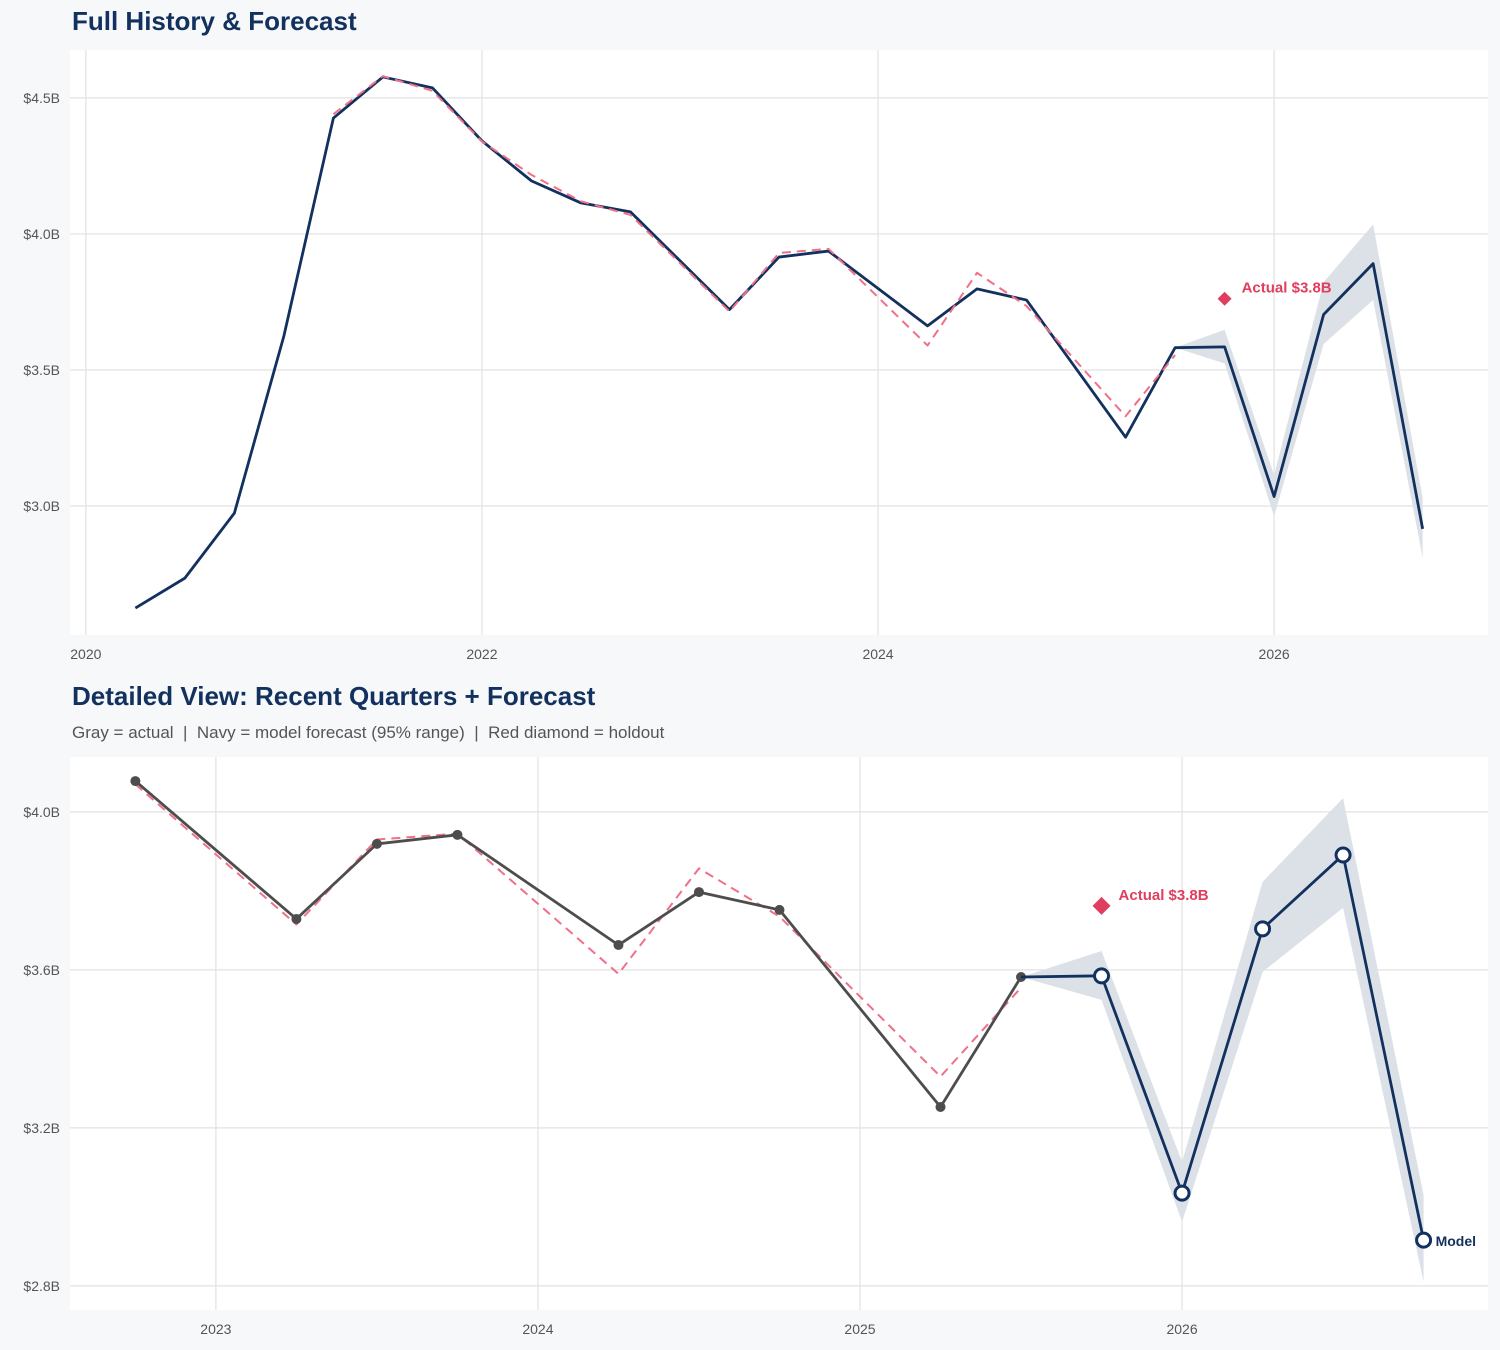 The width and height of the screenshot is (1500, 1350). Describe the element at coordinates (41, 506) in the screenshot. I see `y-tick-label: $3.0B` at that location.